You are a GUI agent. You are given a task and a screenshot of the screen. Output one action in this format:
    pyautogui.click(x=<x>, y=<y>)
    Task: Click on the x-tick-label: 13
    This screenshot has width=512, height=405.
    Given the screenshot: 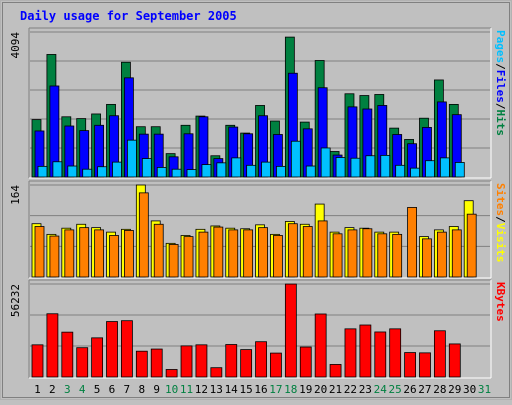 What is the action you would take?
    pyautogui.click(x=216, y=389)
    